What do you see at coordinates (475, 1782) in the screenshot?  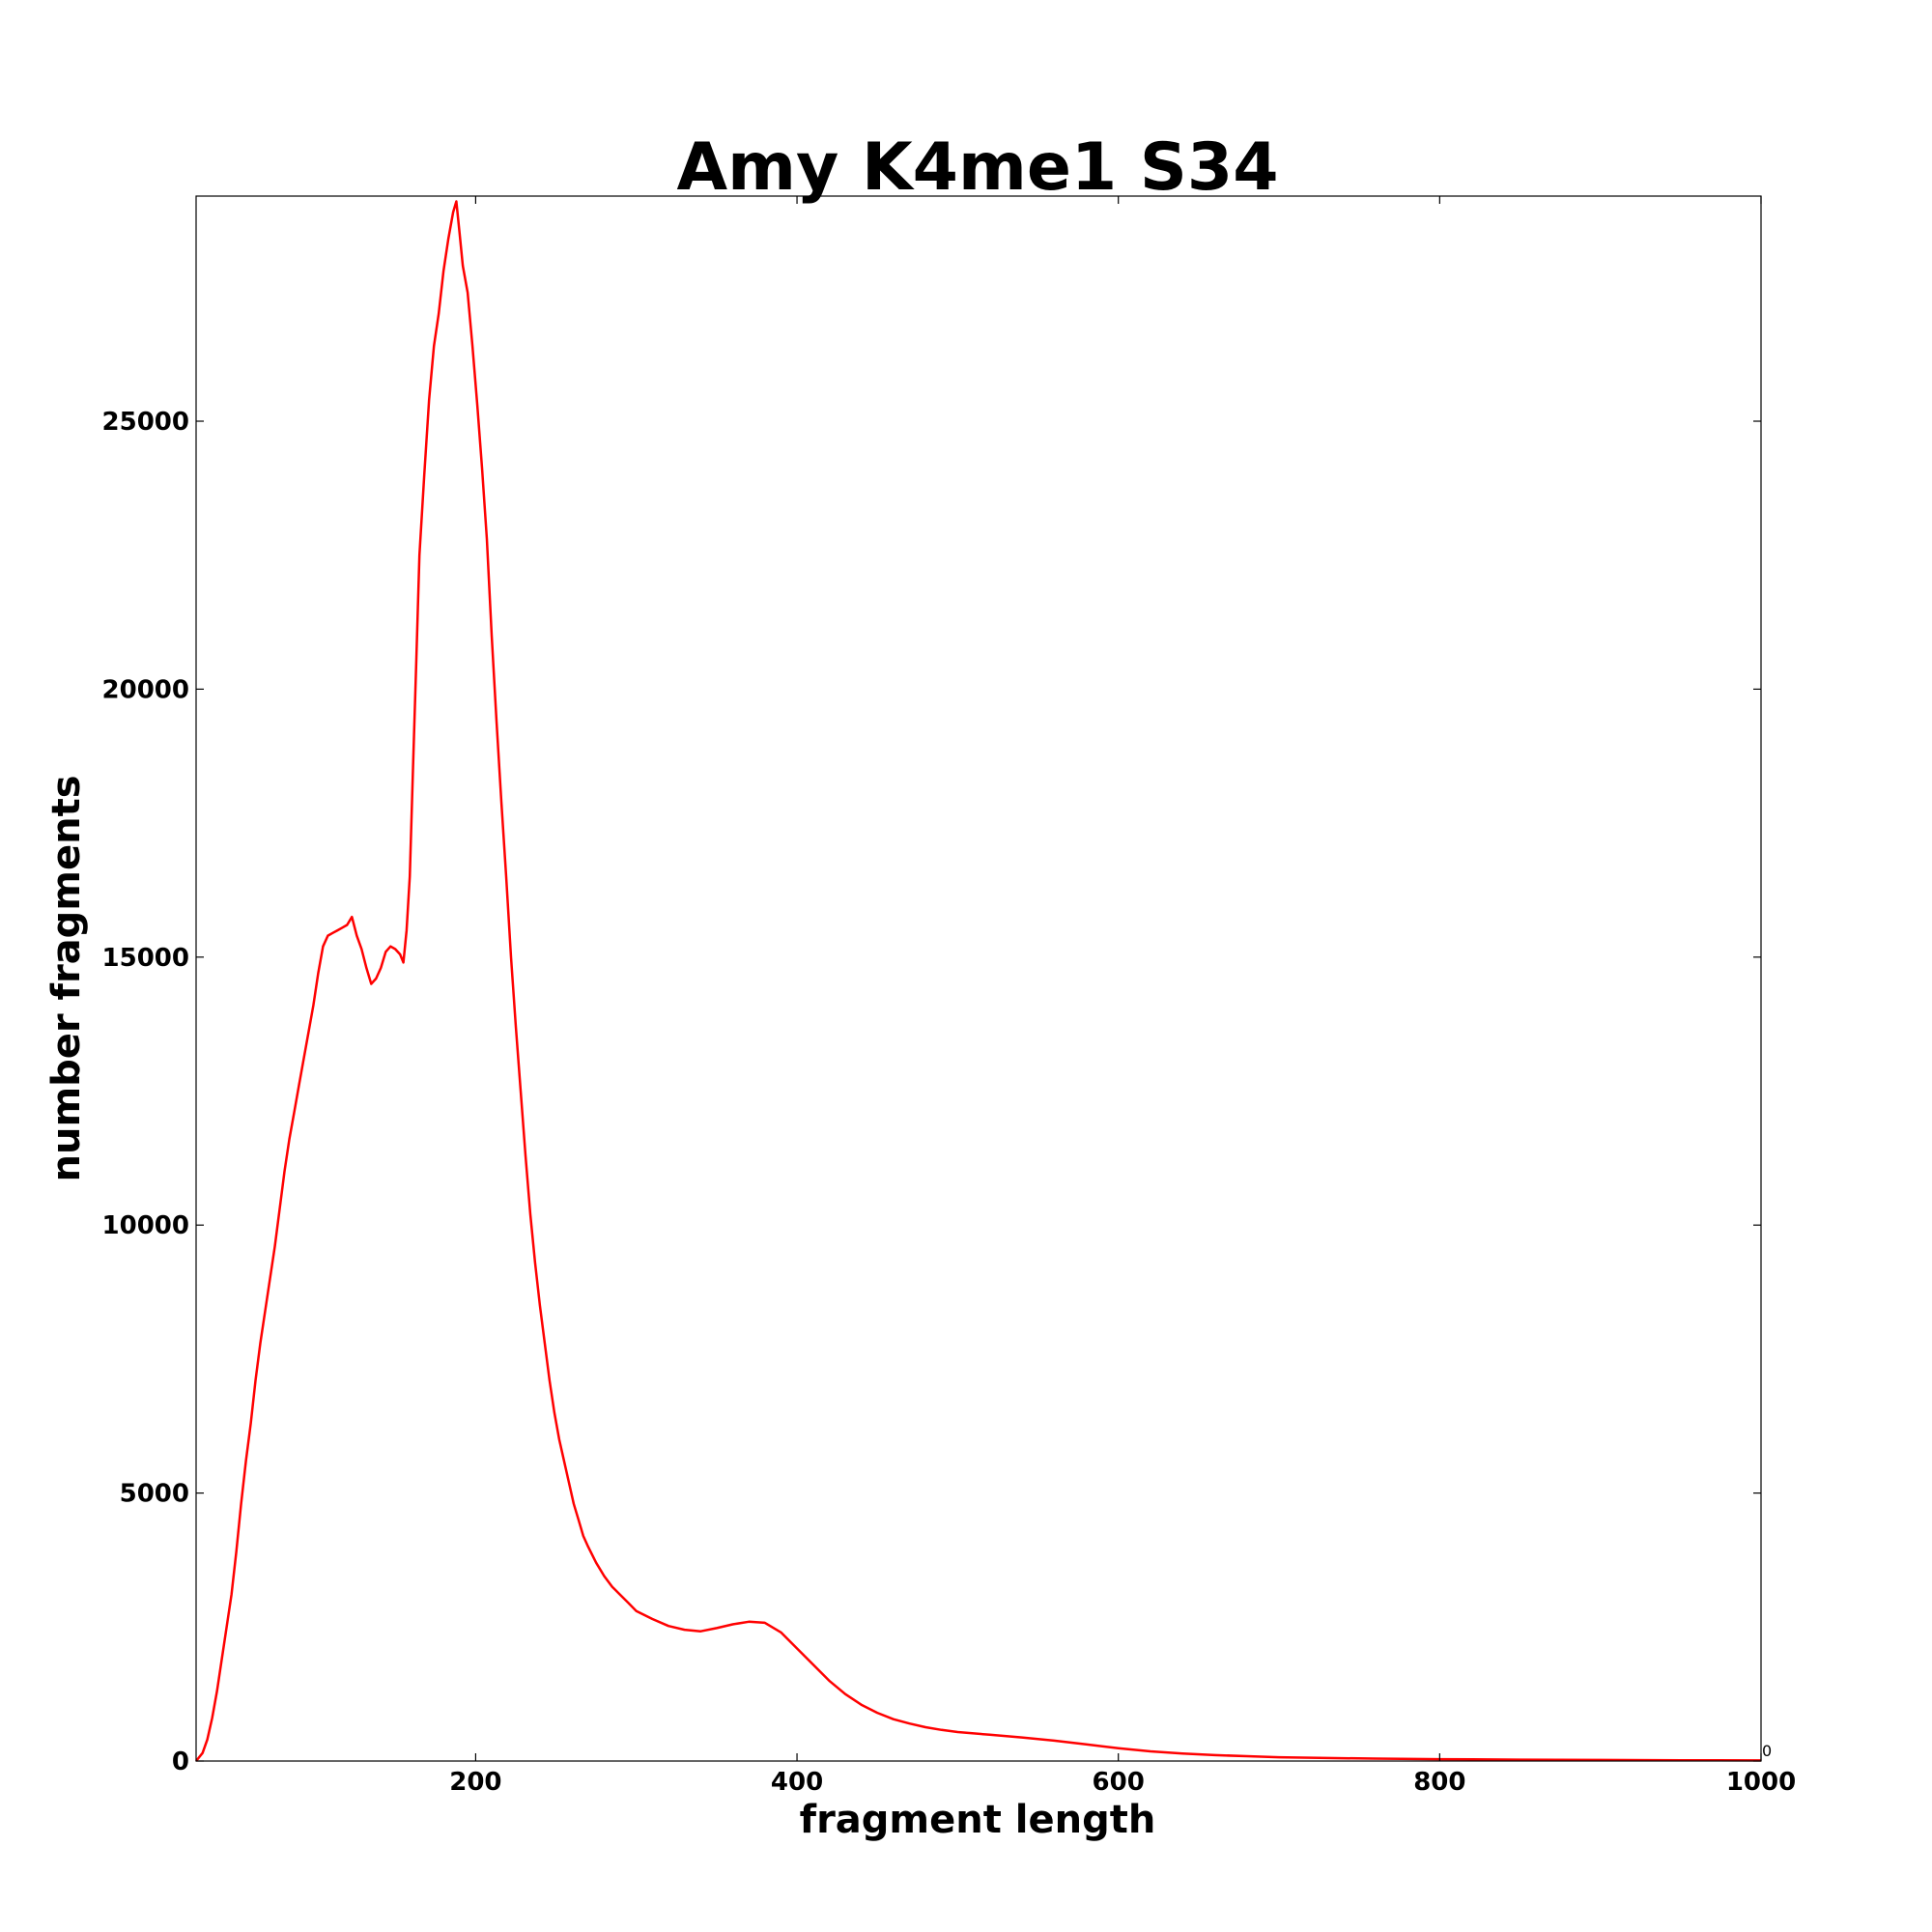 I see `x-tick-label: 200` at bounding box center [475, 1782].